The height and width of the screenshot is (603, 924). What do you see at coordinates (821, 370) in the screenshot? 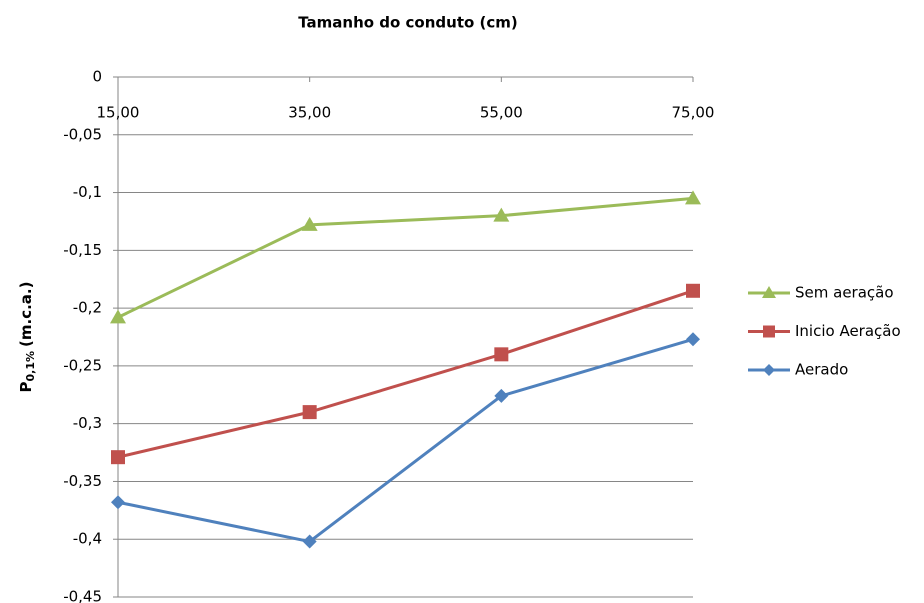
I see `legend-label: Aerado` at bounding box center [821, 370].